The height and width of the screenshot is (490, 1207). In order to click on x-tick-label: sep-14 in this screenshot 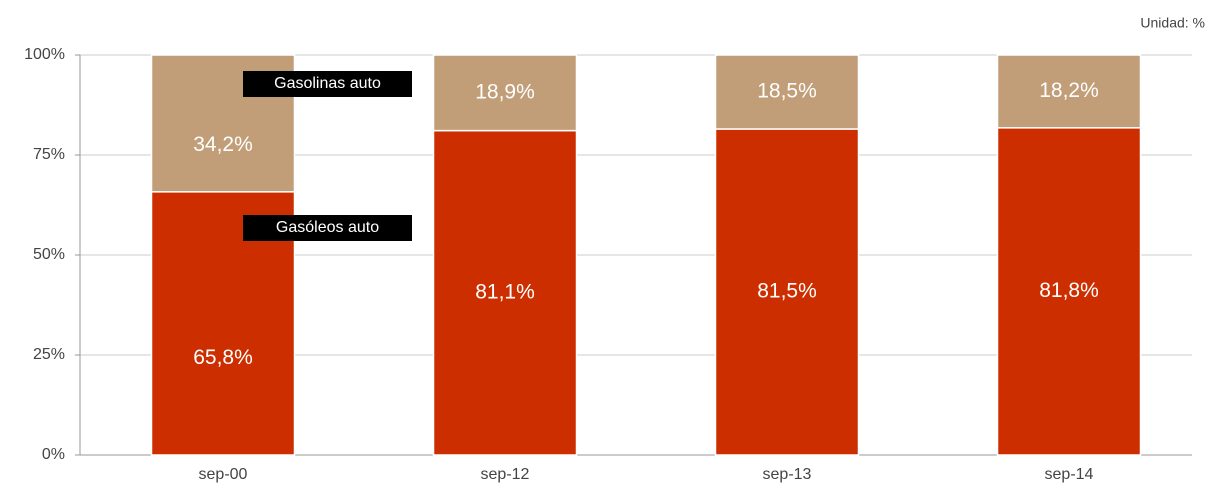, I will do `click(1069, 474)`.